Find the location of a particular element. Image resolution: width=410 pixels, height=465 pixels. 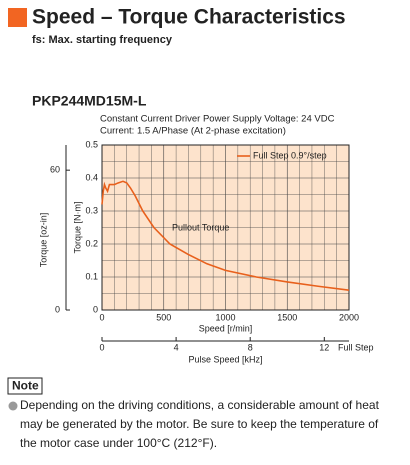

y-axis-title: Torque [N·m] is located at coordinates (77, 227).